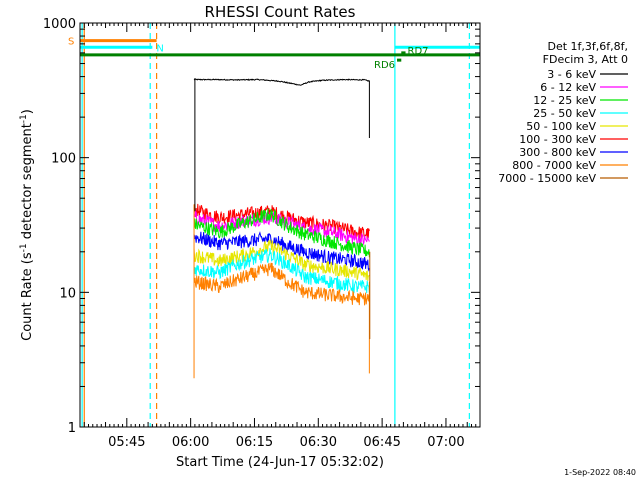  Describe the element at coordinates (571, 74) in the screenshot. I see `legend-entry-label: 3 - 6 keV` at that location.